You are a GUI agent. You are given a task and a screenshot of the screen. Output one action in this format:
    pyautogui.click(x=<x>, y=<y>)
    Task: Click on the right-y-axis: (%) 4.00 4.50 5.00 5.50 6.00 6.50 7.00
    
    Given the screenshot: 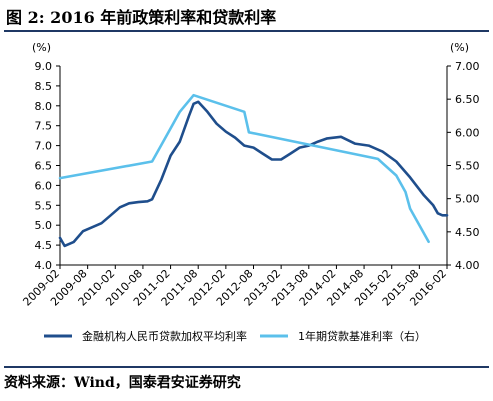 What is the action you would take?
    pyautogui.click(x=463, y=156)
    